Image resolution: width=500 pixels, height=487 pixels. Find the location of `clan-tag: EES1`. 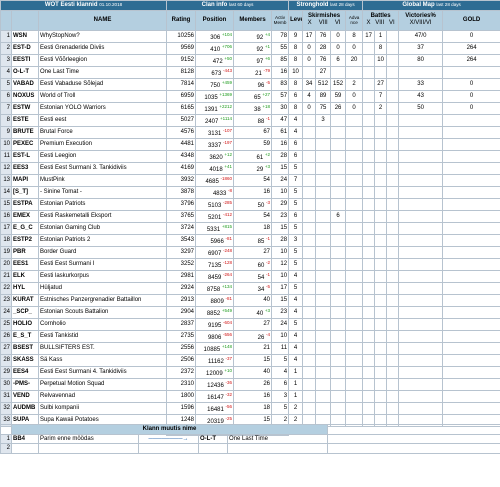

clan-tag: EES1 is located at coordinates (25, 264).